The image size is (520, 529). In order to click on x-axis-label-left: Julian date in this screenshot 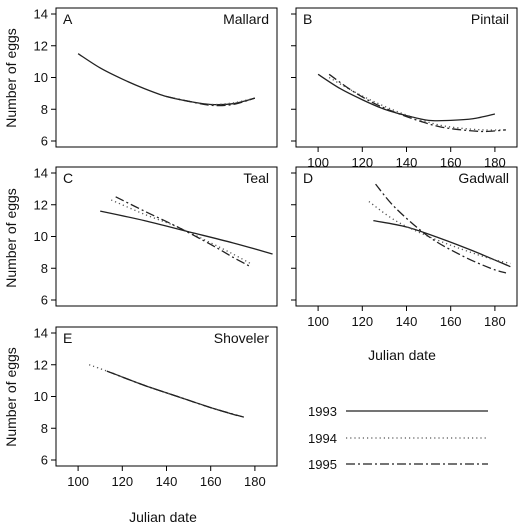, I will do `click(163, 517)`.